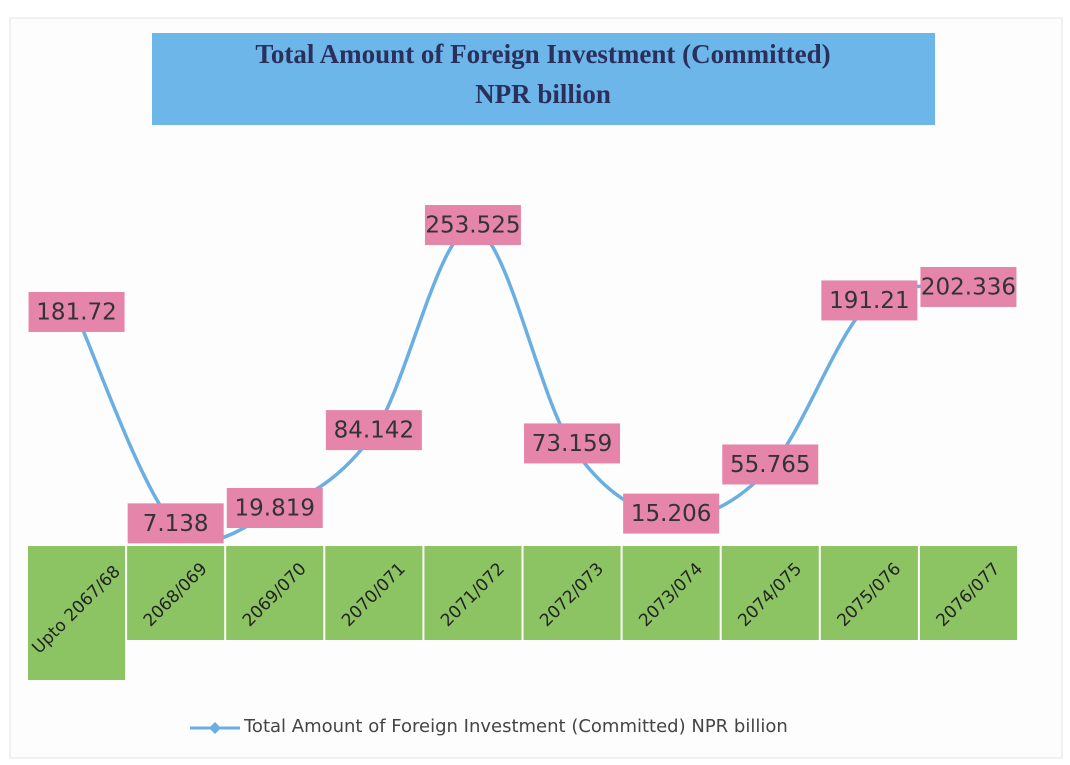  I want to click on title-box, so click(543, 79).